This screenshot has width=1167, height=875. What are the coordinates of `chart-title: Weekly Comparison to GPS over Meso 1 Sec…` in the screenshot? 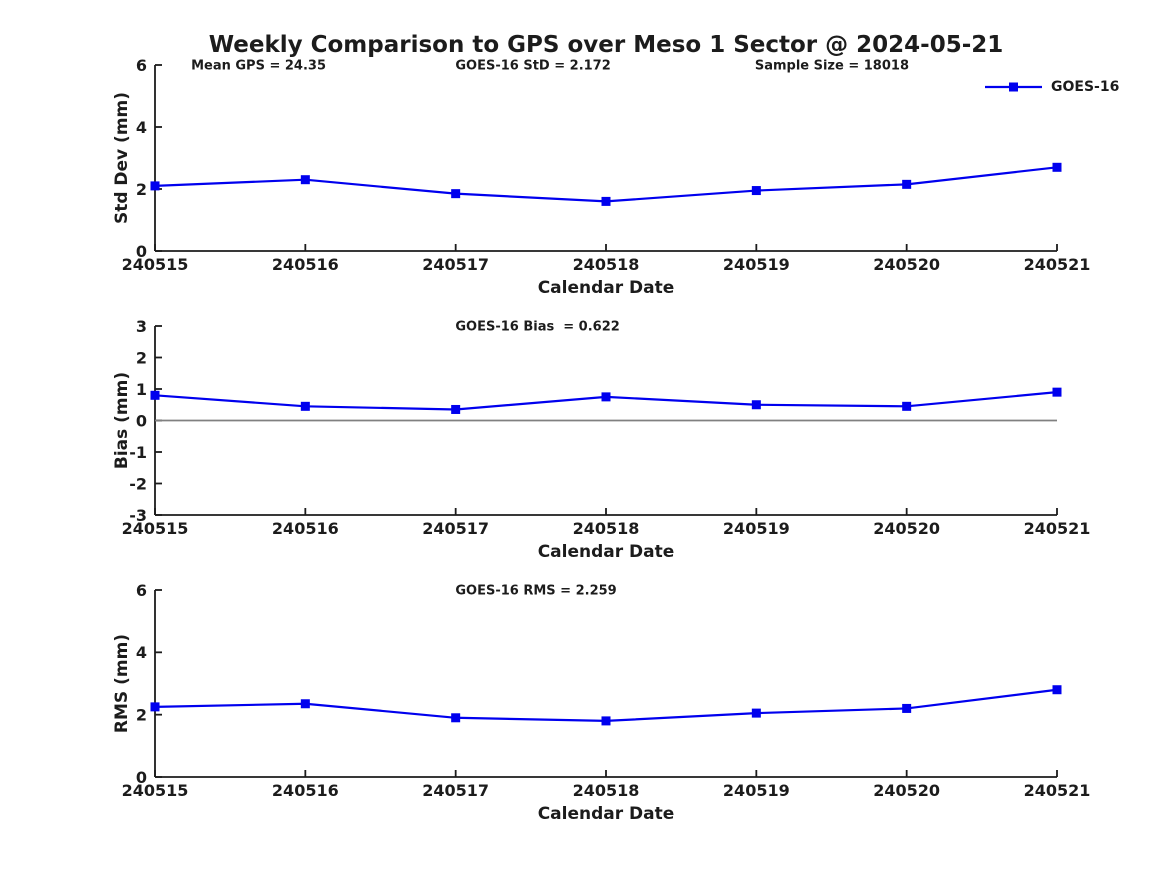 It's located at (606, 45).